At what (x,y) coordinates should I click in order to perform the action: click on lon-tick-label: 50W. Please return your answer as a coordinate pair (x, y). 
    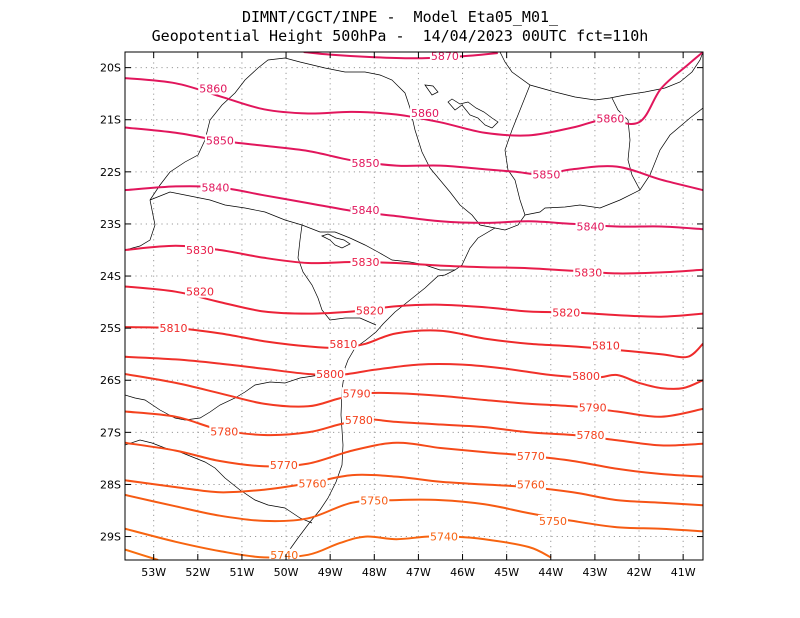
    Looking at the image, I should click on (286, 572).